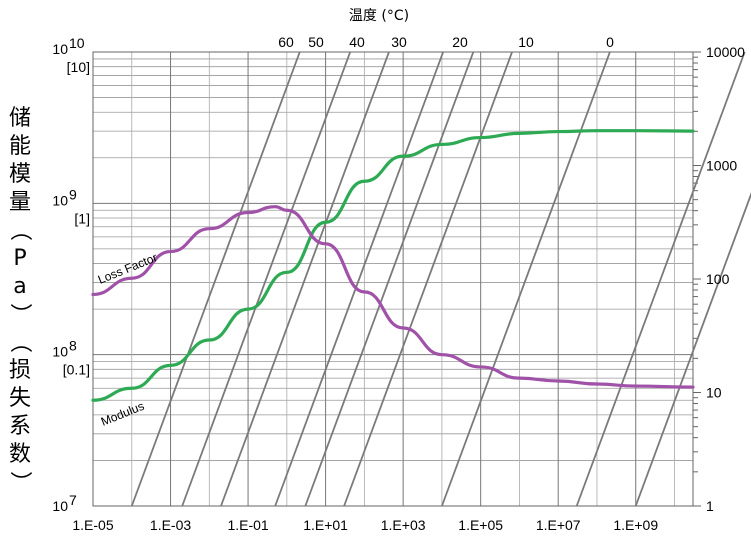 This screenshot has width=751, height=539. What do you see at coordinates (721, 166) in the screenshot?
I see `y-right-tick-label: 1000` at bounding box center [721, 166].